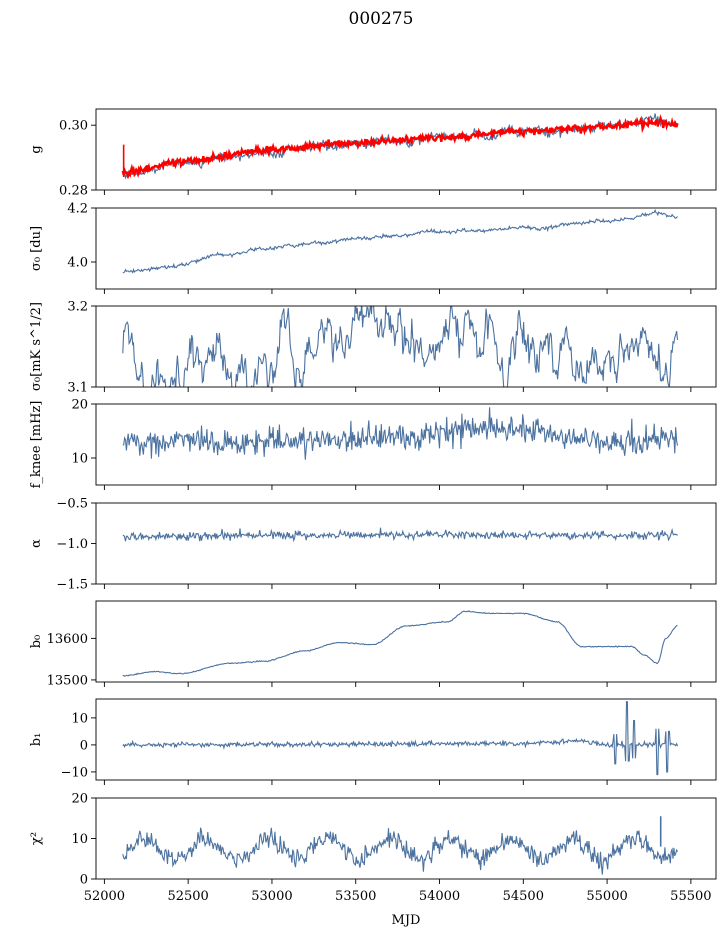  Describe the element at coordinates (84, 745) in the screenshot. I see `panel-6-ytick-label-1: 0` at that location.